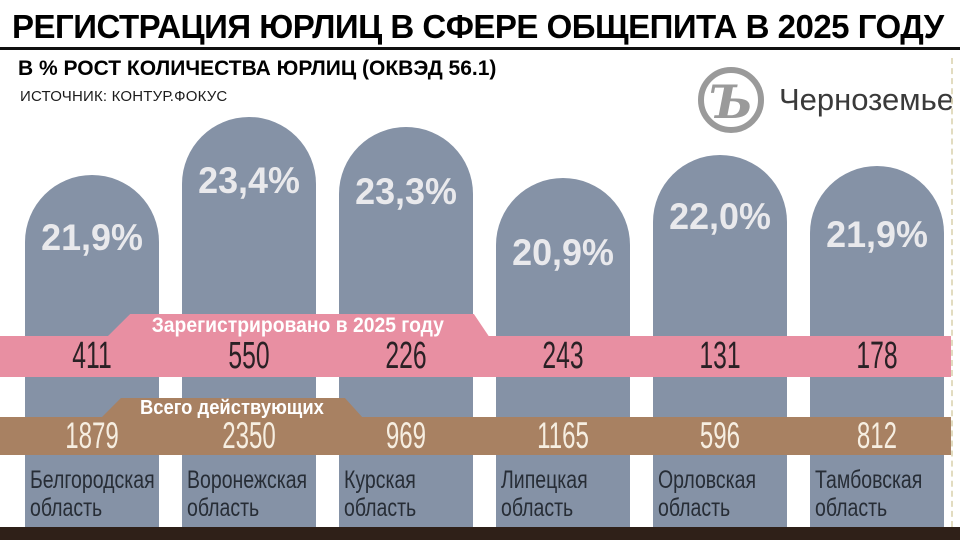 Image resolution: width=960 pixels, height=540 pixels. I want to click on source-note: ИСТОЧНИК: КОНТУР.ФОКУС, so click(124, 96).